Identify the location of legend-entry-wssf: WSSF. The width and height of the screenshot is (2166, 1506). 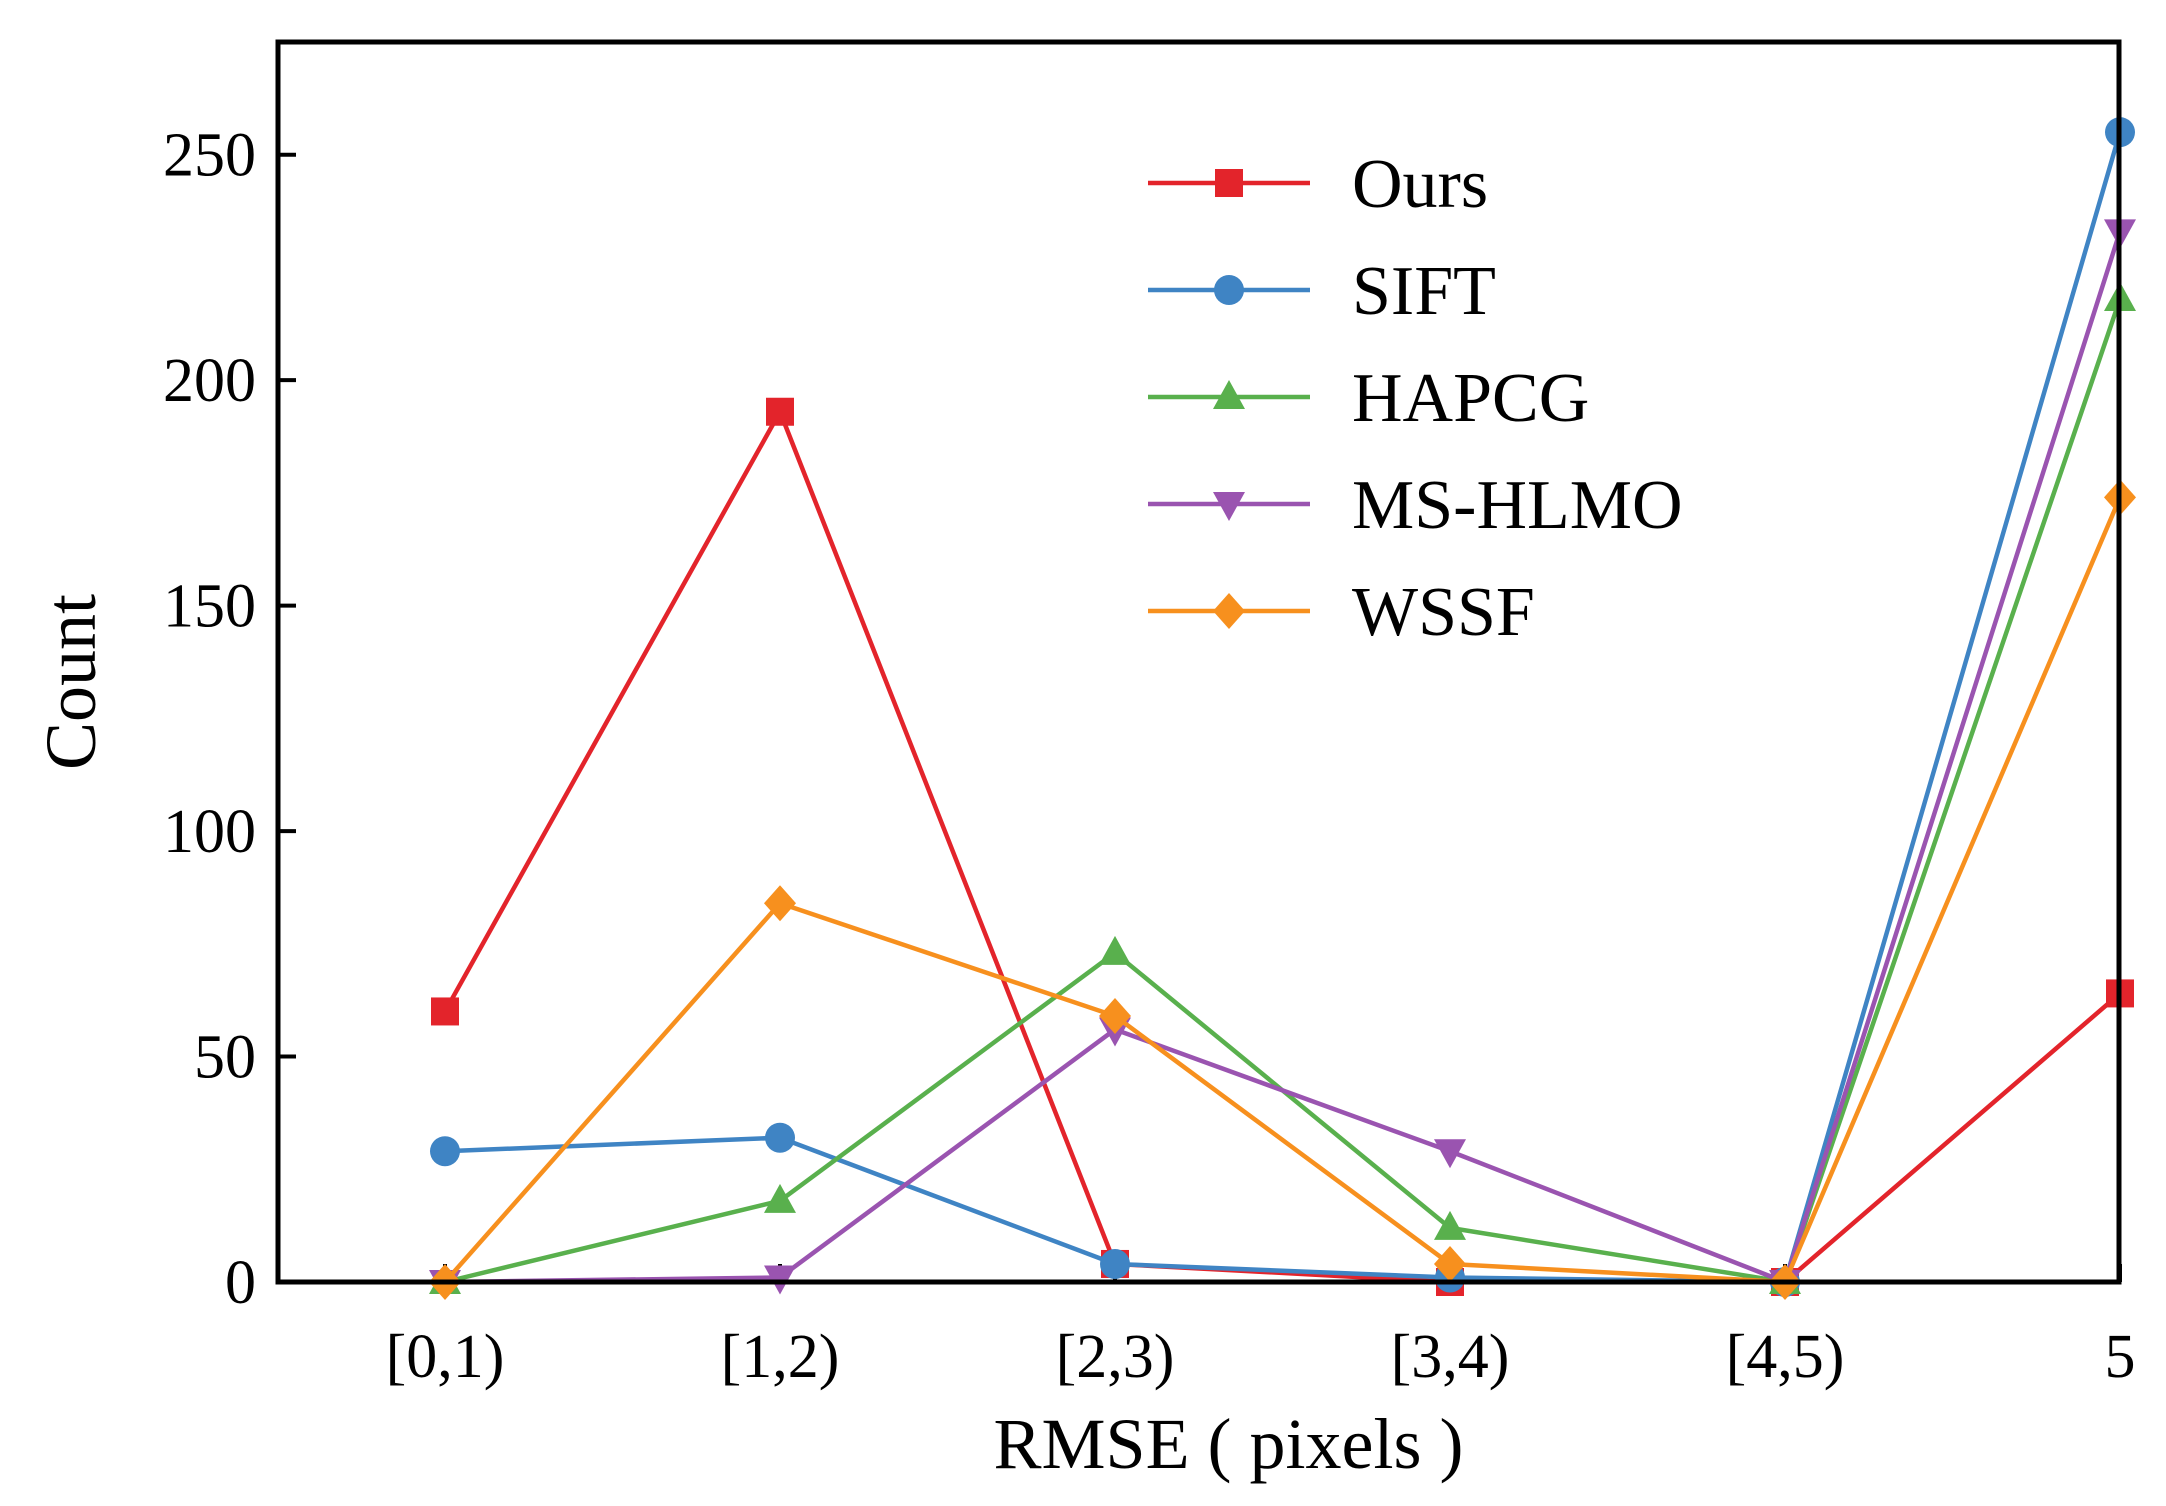
(1341, 612).